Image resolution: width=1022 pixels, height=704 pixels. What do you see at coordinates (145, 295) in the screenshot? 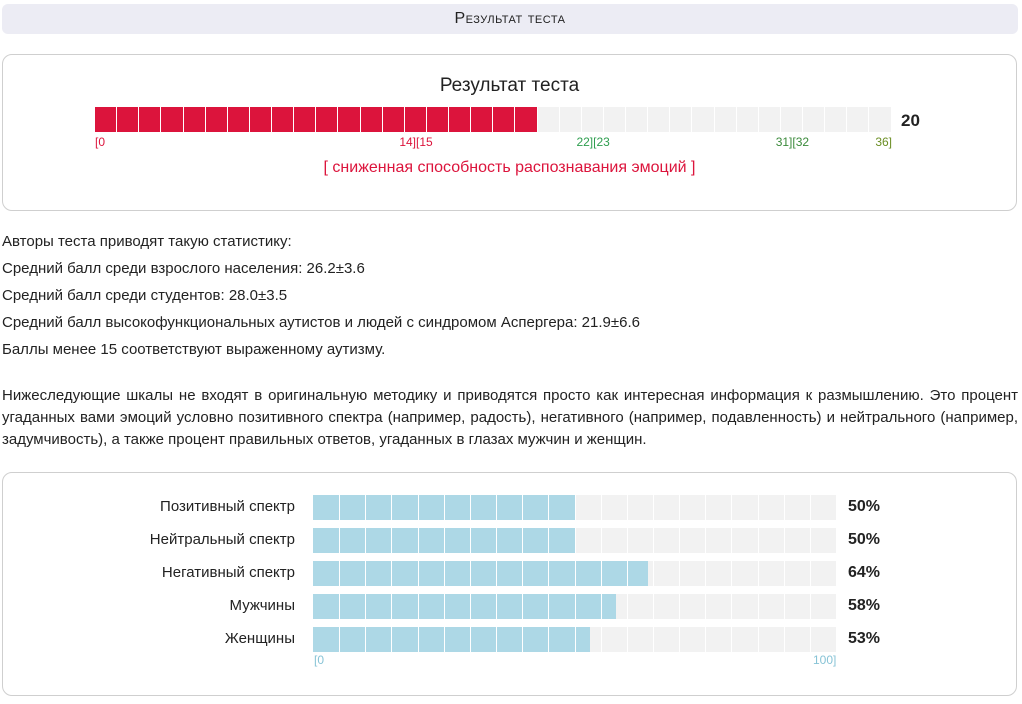
I see `stat-line-students: Средний балл среди студентов: 28.0±3.5` at bounding box center [145, 295].